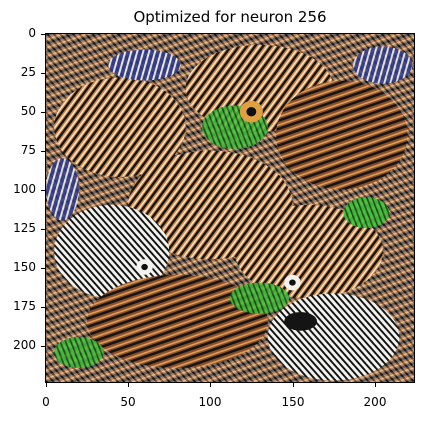  What do you see at coordinates (24, 345) in the screenshot?
I see `y-tick-label: 200` at bounding box center [24, 345].